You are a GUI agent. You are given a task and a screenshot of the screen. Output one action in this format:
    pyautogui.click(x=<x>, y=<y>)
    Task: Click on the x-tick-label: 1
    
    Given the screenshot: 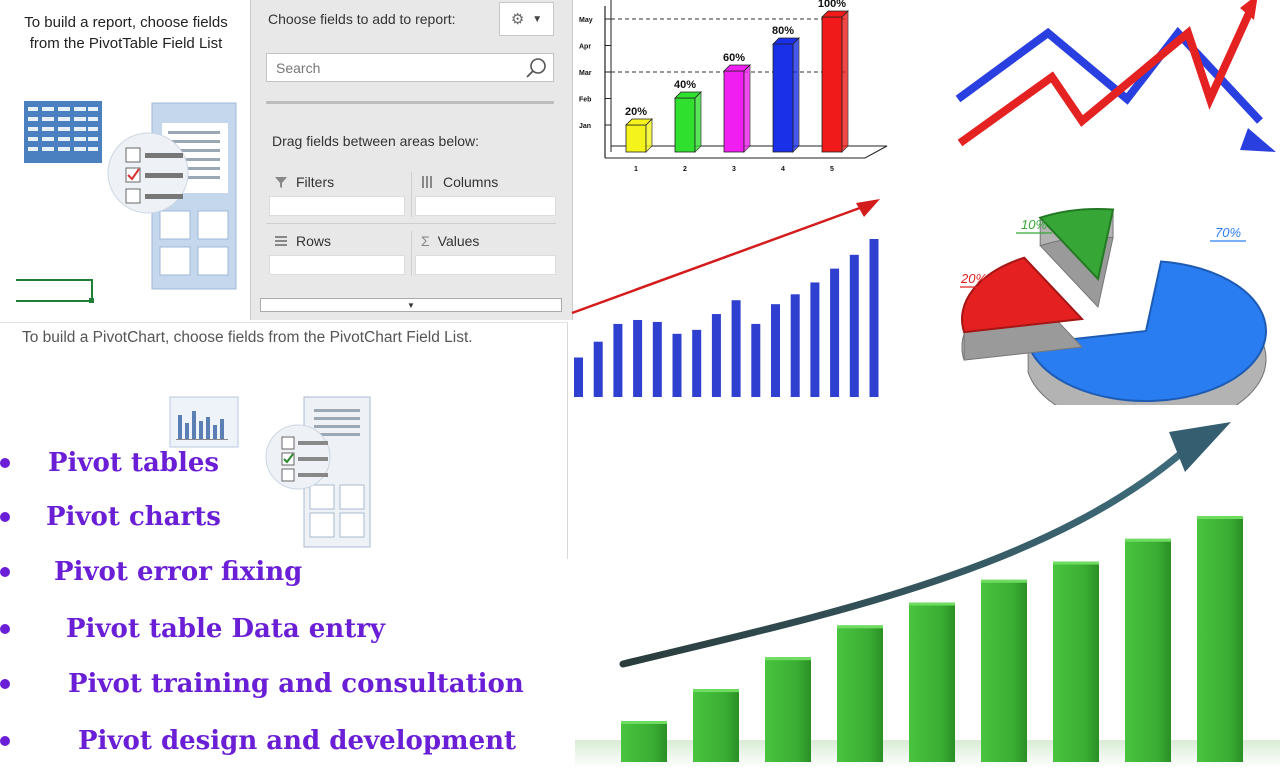 What is the action you would take?
    pyautogui.click(x=636, y=169)
    